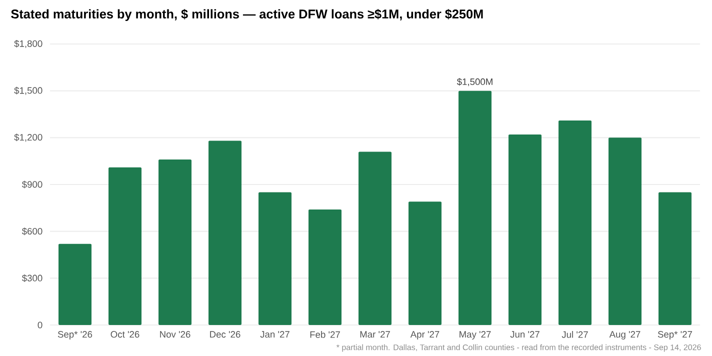  Describe the element at coordinates (32, 184) in the screenshot. I see `y-tick-label: $900` at that location.